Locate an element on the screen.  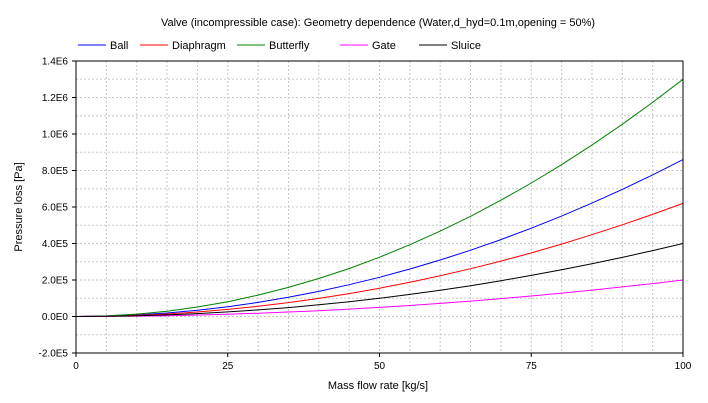
y-tick-label: -2.0E5 is located at coordinates (54, 354).